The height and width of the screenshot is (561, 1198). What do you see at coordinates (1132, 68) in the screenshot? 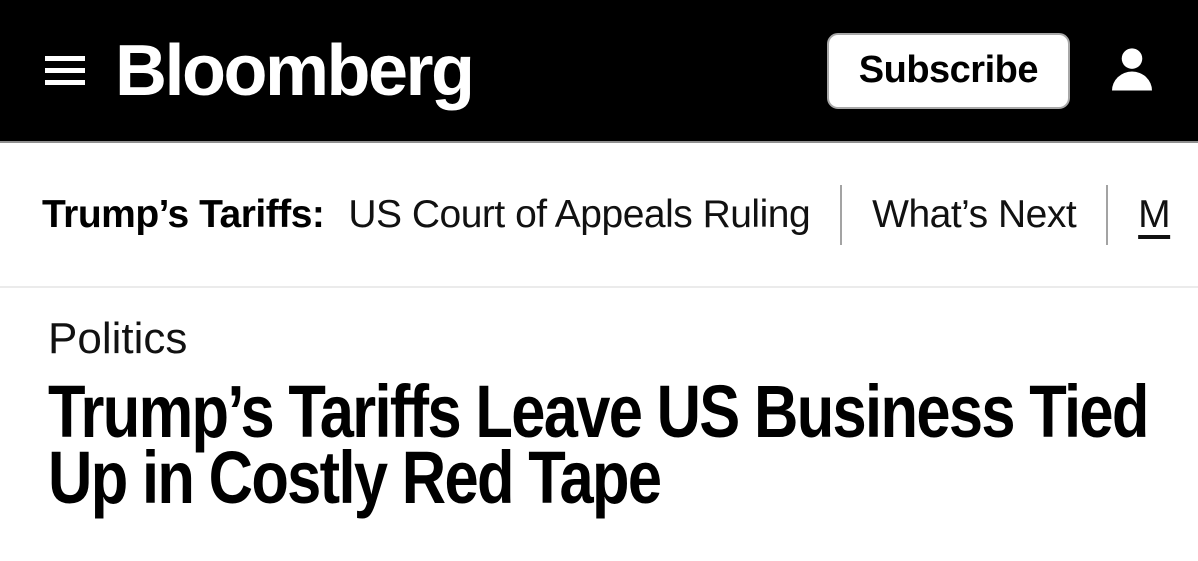
I see `user-icon` at bounding box center [1132, 68].